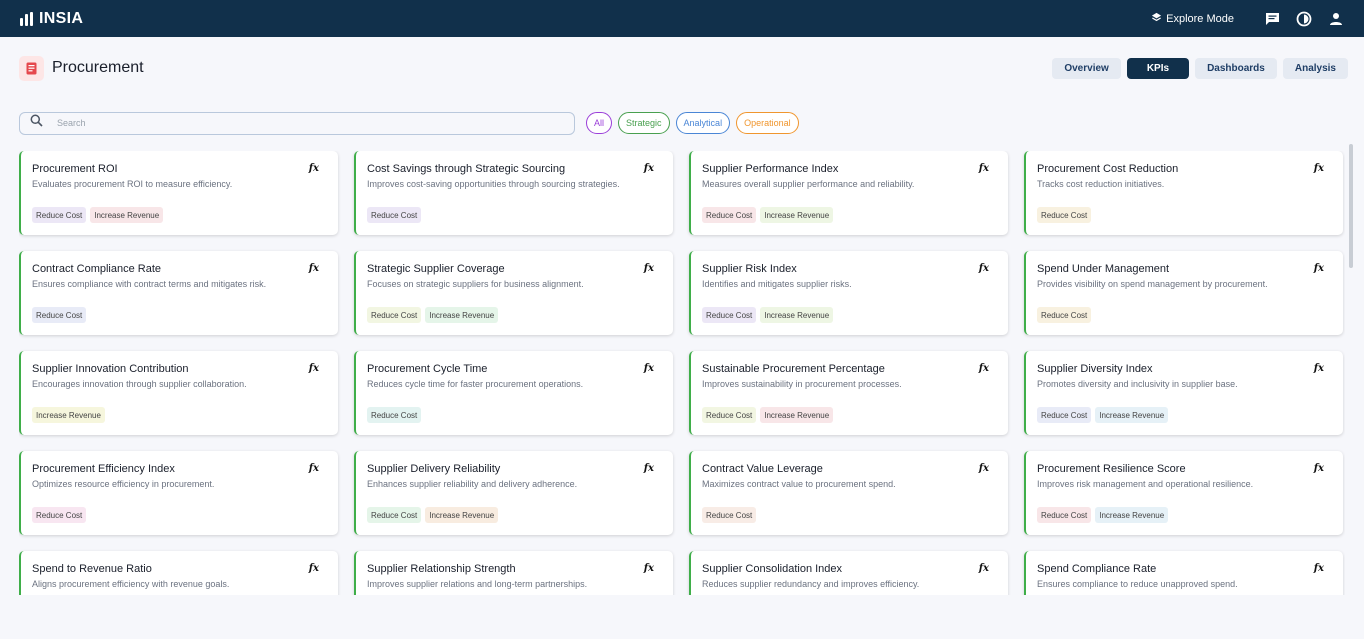  I want to click on kpi-card-title: Supplier Performance Index, so click(770, 169).